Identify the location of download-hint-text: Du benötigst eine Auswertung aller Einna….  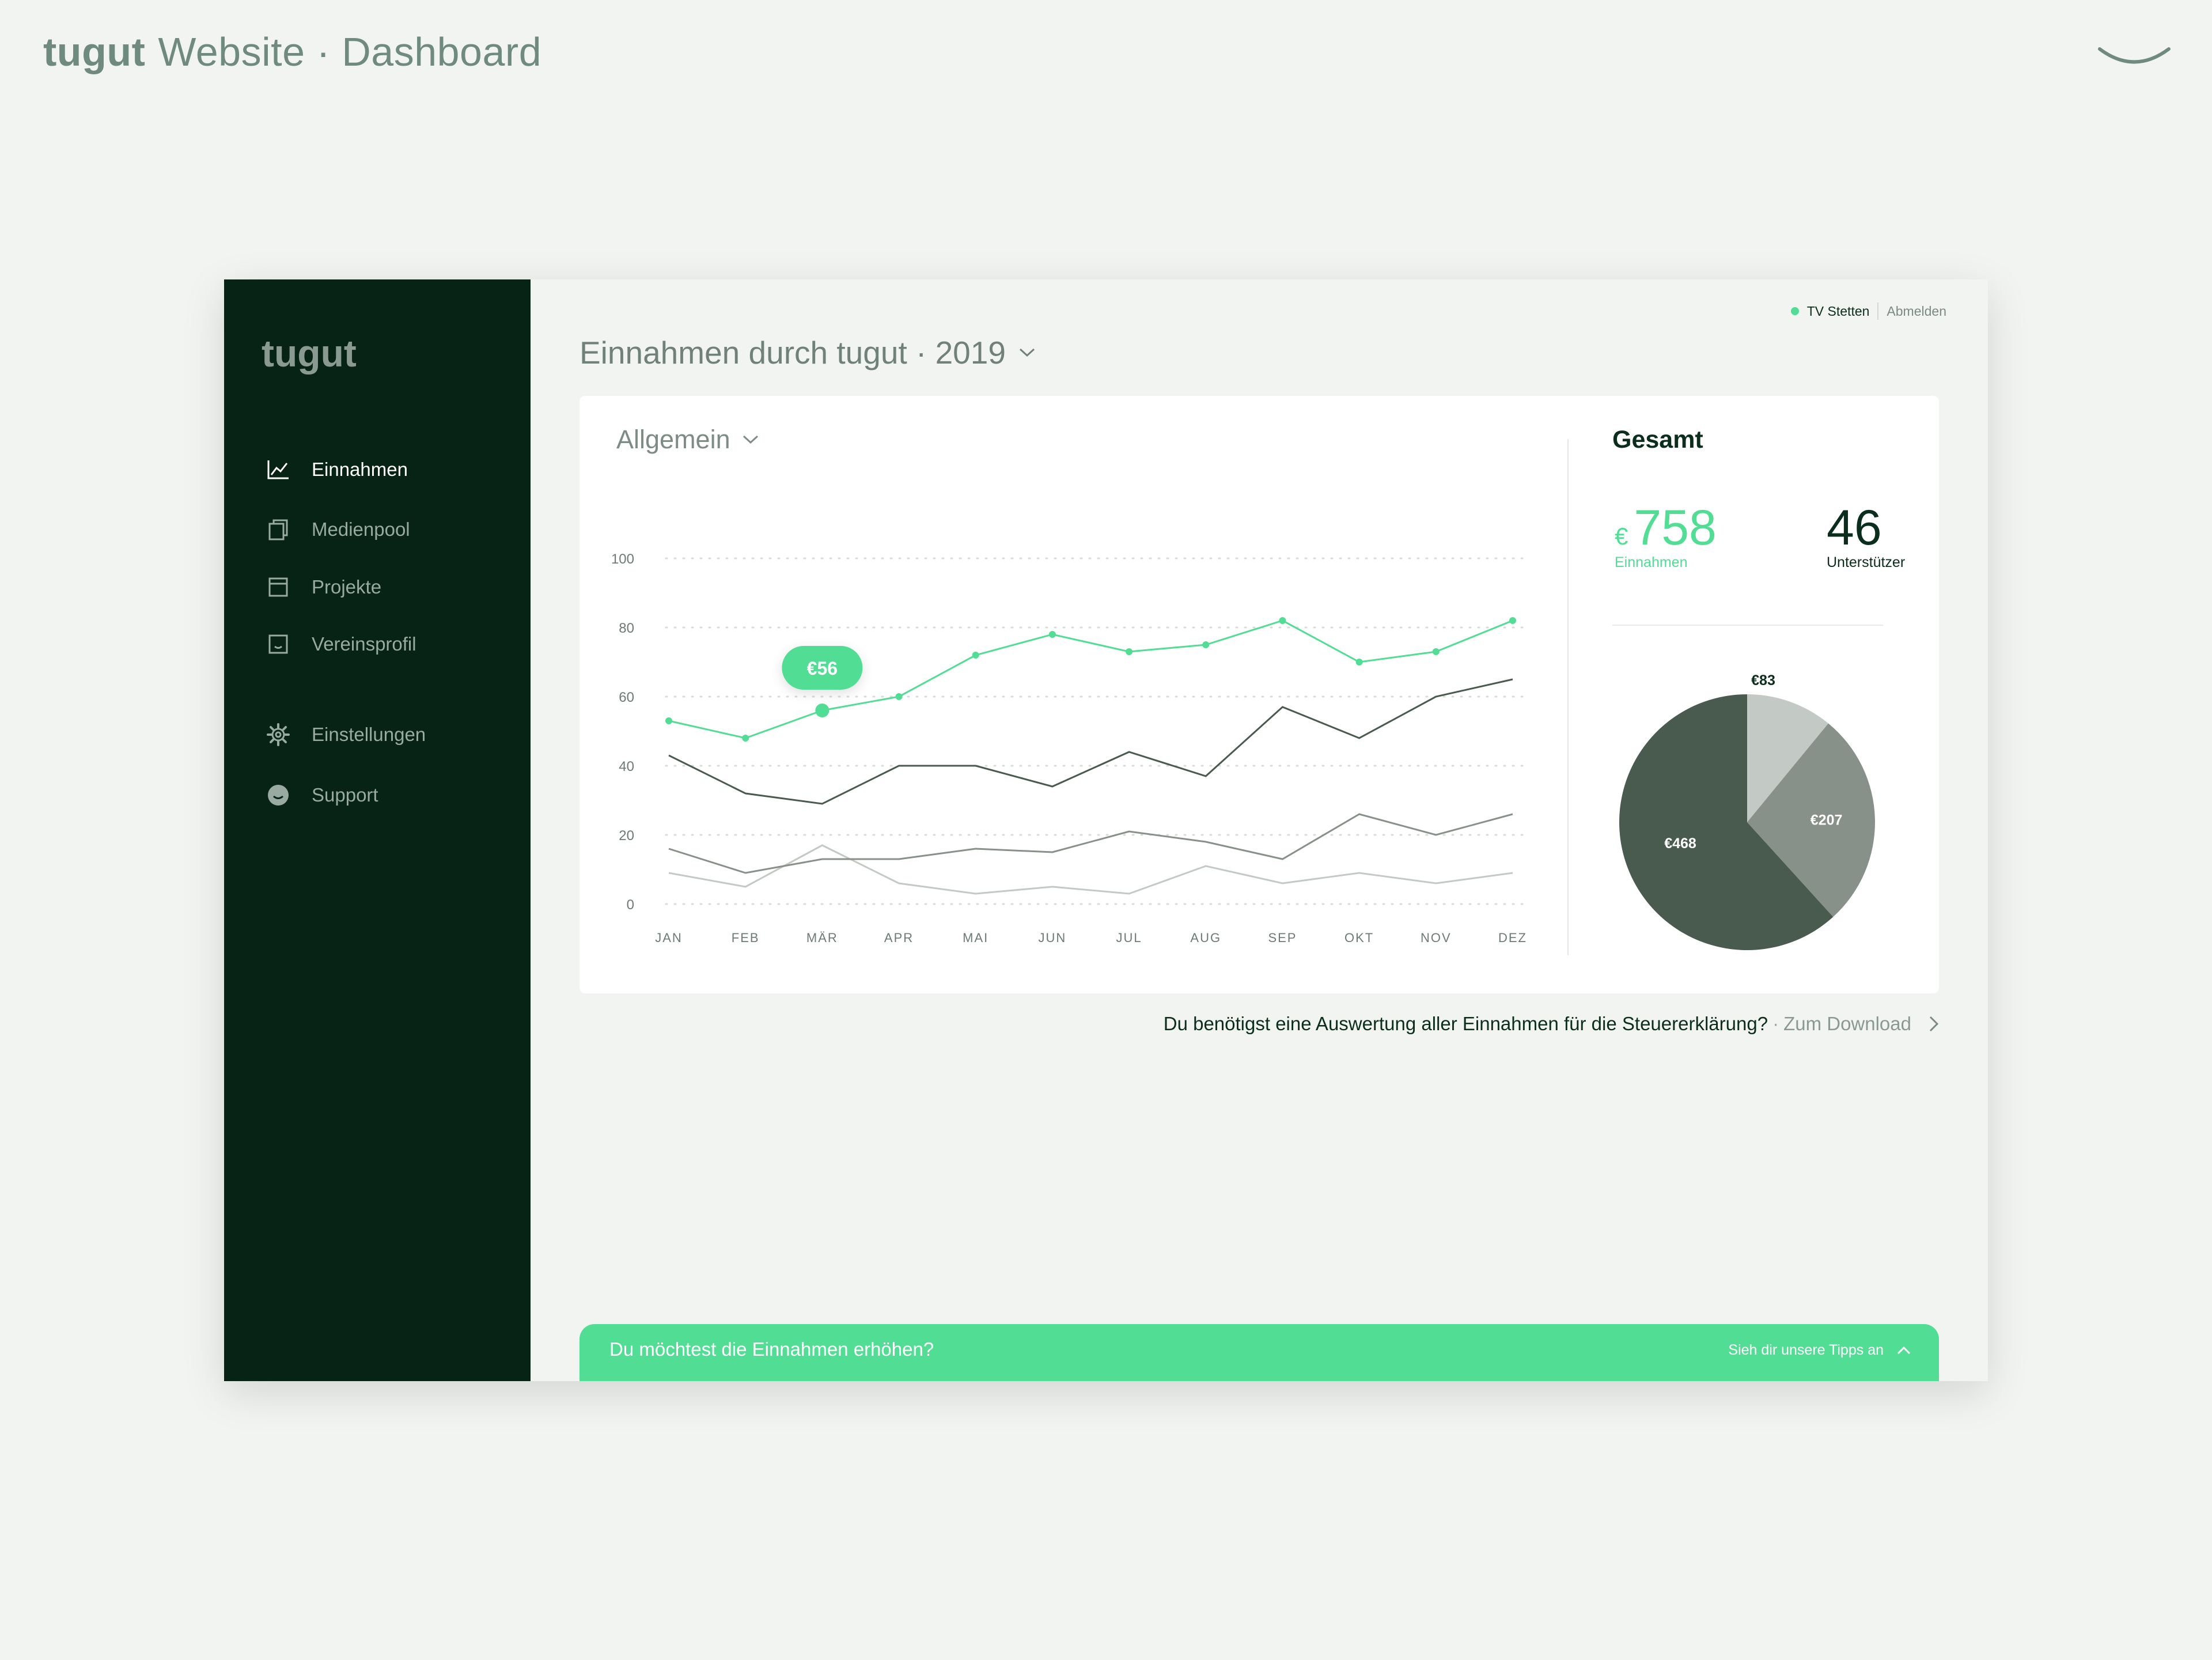
(1465, 1023).